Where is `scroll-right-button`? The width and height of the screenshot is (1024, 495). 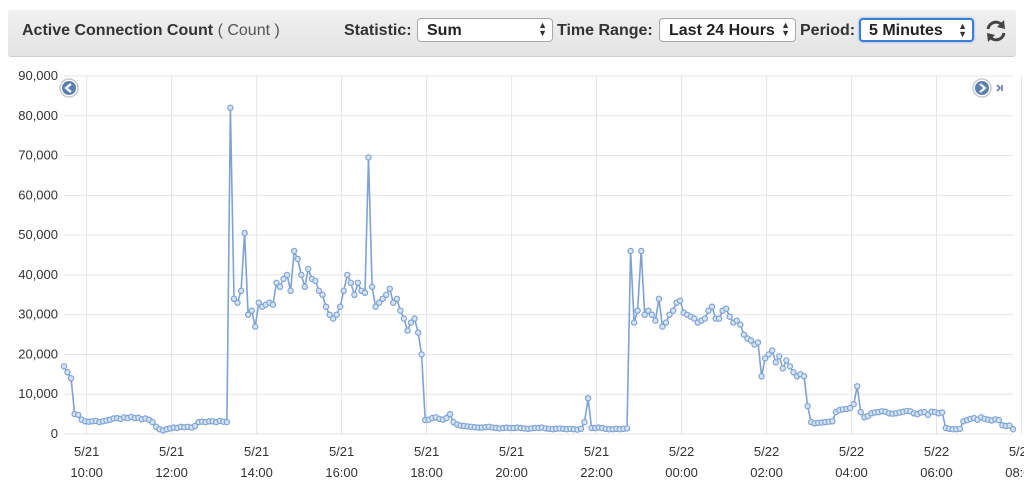
scroll-right-button is located at coordinates (987, 88).